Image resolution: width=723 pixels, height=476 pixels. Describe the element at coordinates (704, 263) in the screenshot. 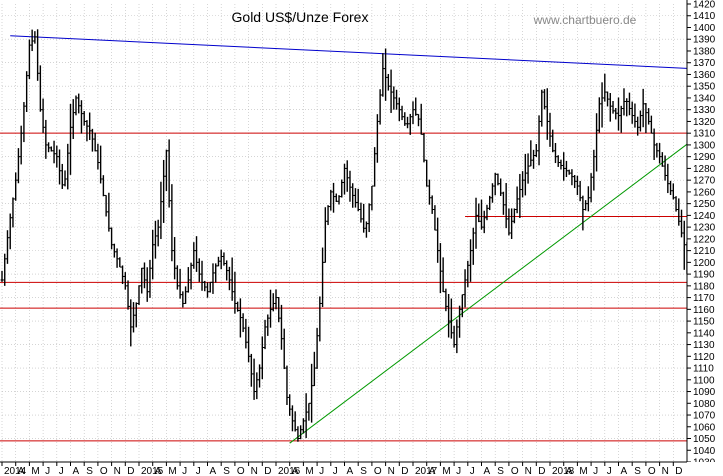

I see `y-tick-label: 1200` at that location.